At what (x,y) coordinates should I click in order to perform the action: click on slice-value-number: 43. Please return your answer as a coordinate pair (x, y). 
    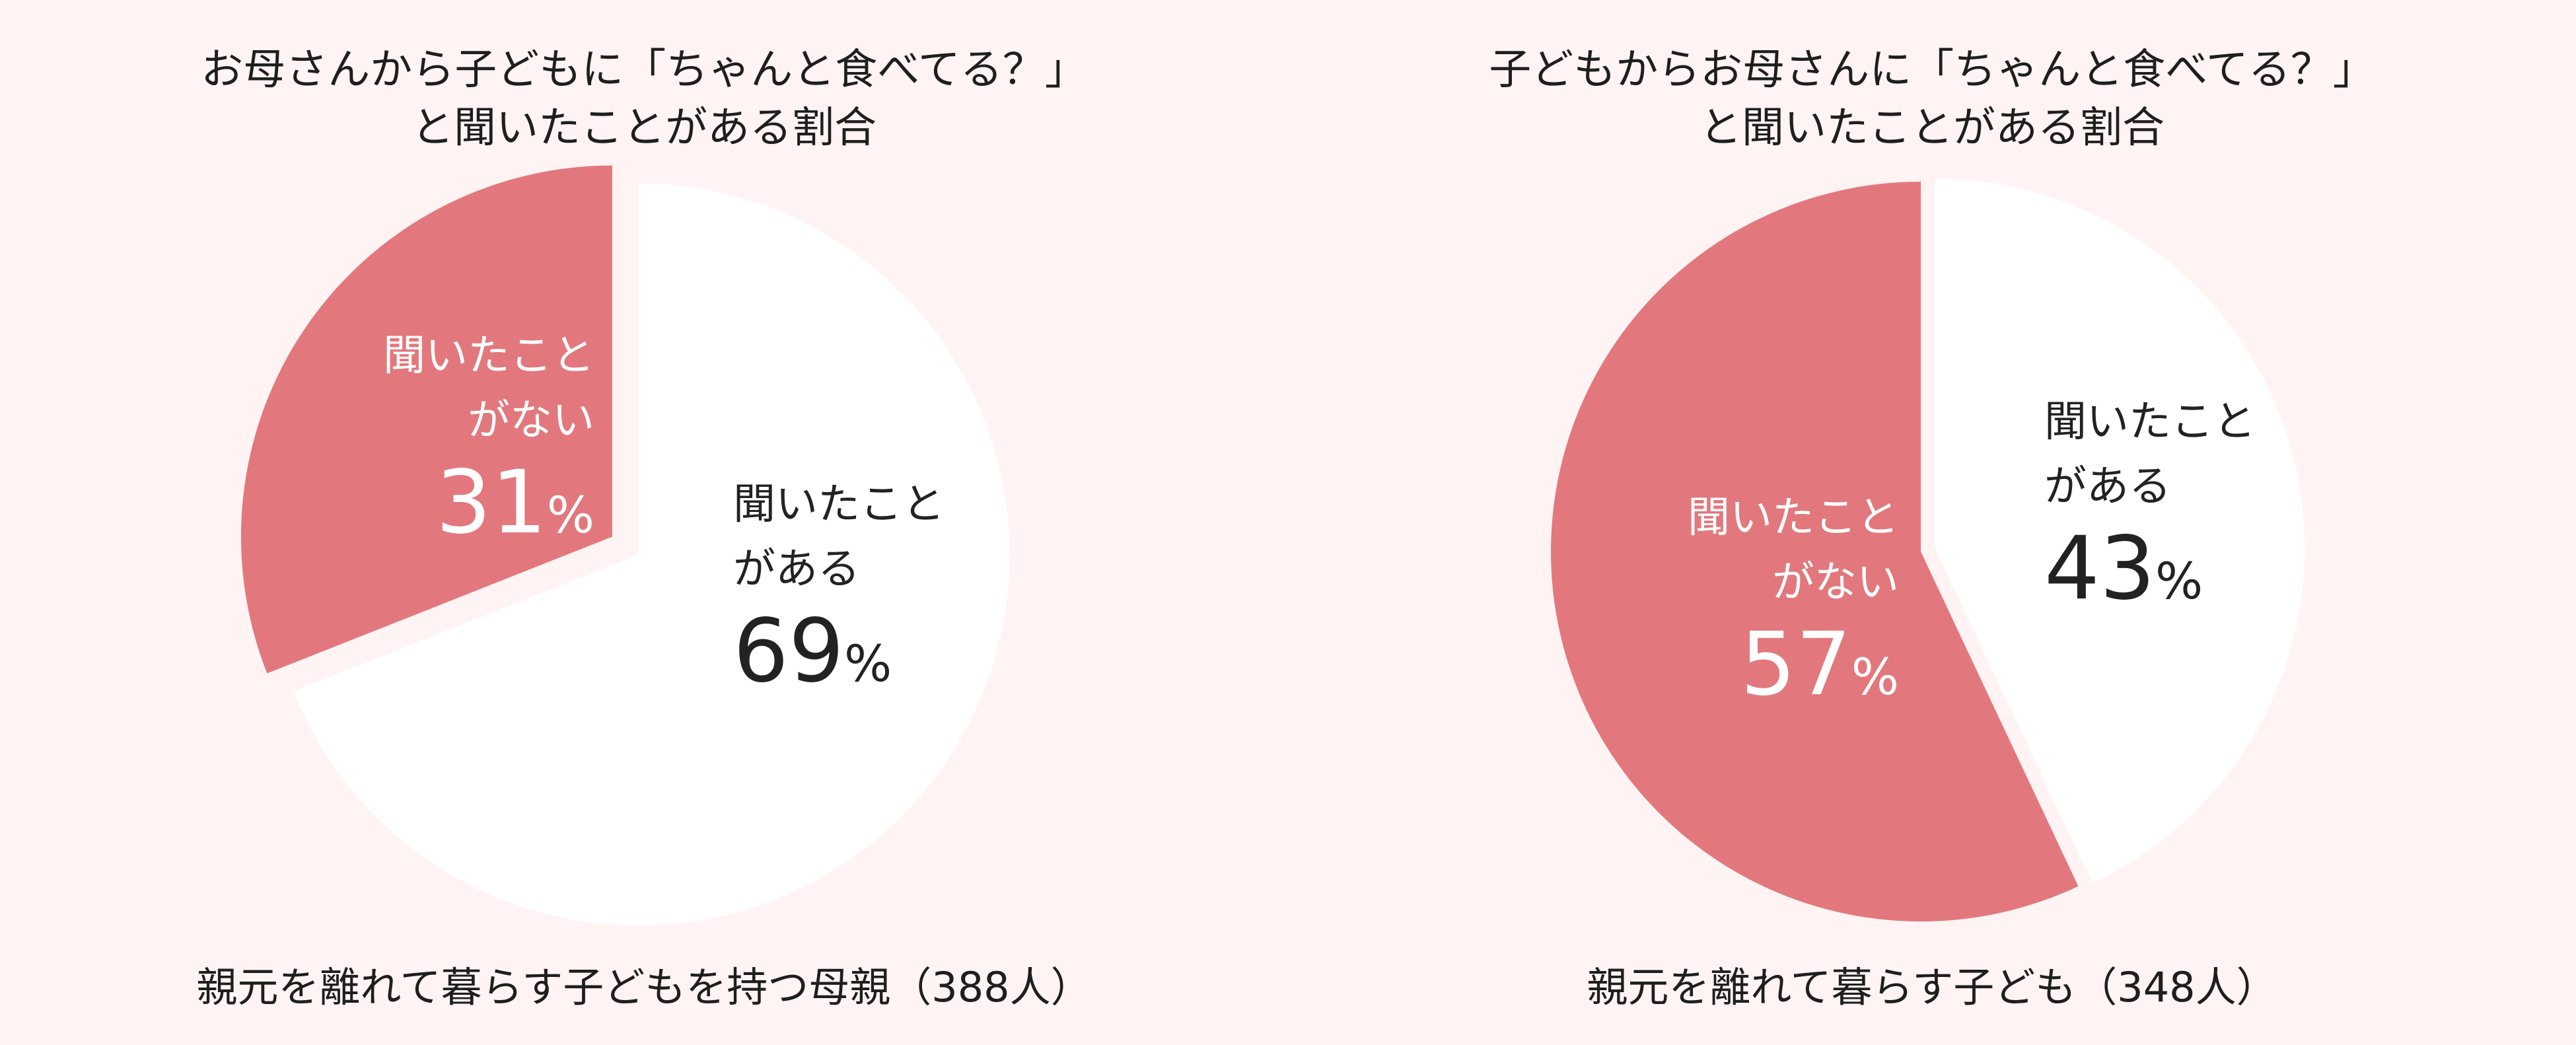
    Looking at the image, I should click on (2099, 569).